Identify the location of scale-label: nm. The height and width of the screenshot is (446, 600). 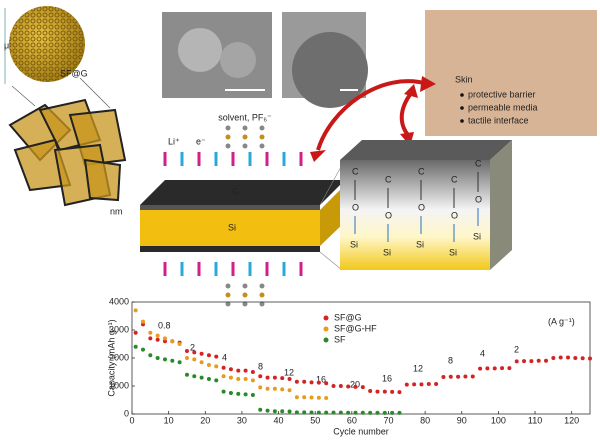
(116, 211).